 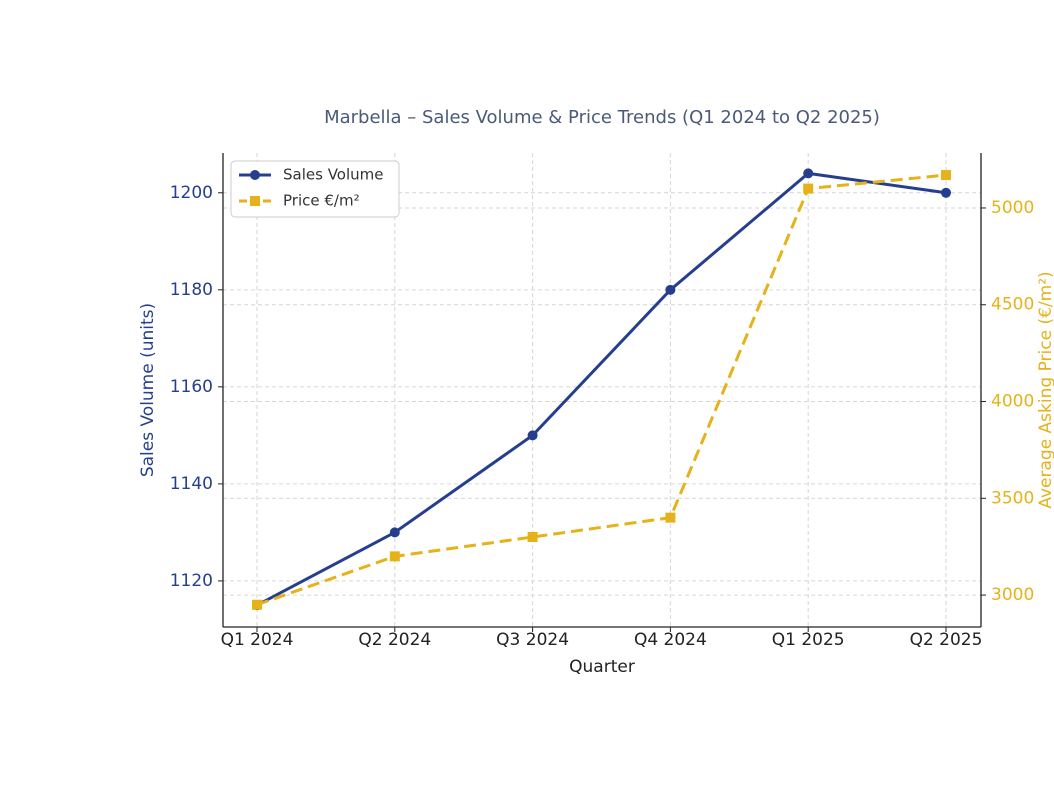 I want to click on y2-axis-label: Average Asking Price (€/m²), so click(x=1045, y=389).